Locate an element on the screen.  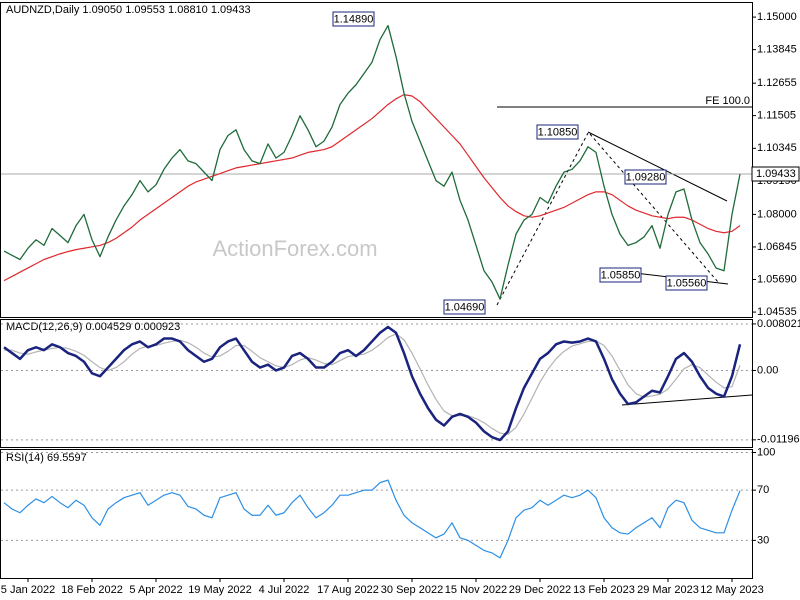
fe-label: FE 100.0 is located at coordinates (727, 101).